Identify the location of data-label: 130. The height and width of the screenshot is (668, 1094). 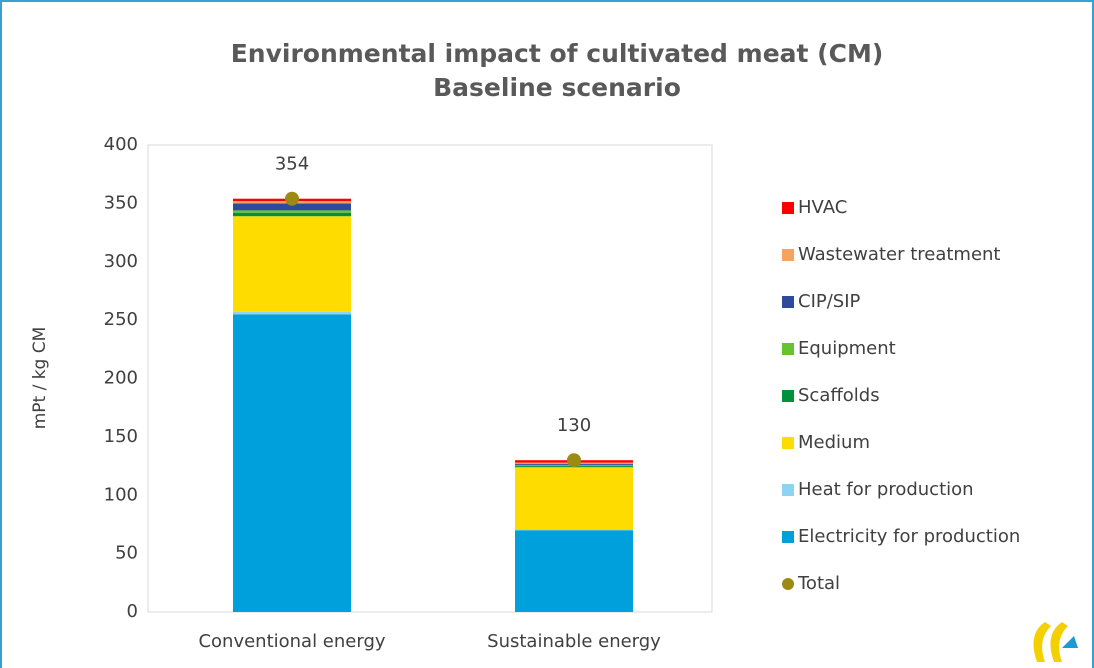
(574, 425).